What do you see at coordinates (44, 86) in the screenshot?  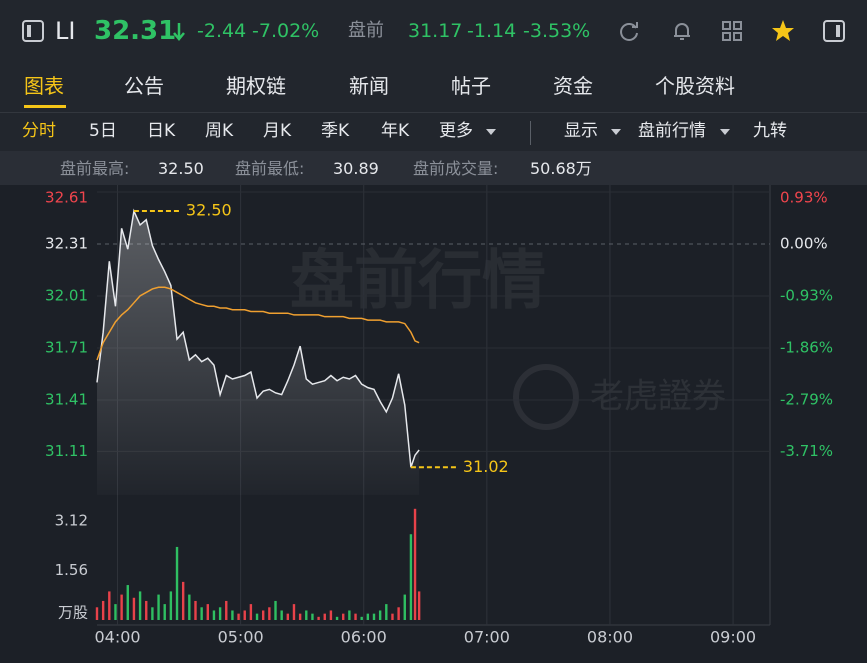 I see `tab: 图表` at bounding box center [44, 86].